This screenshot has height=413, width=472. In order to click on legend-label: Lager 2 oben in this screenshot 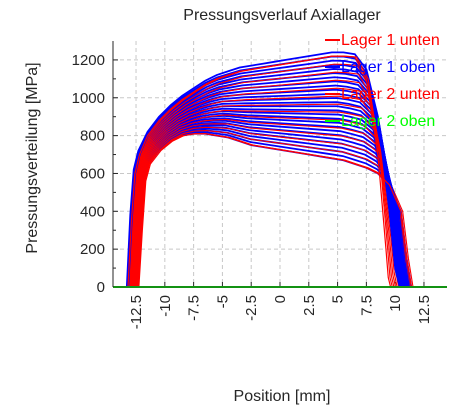, I will do `click(388, 121)`.